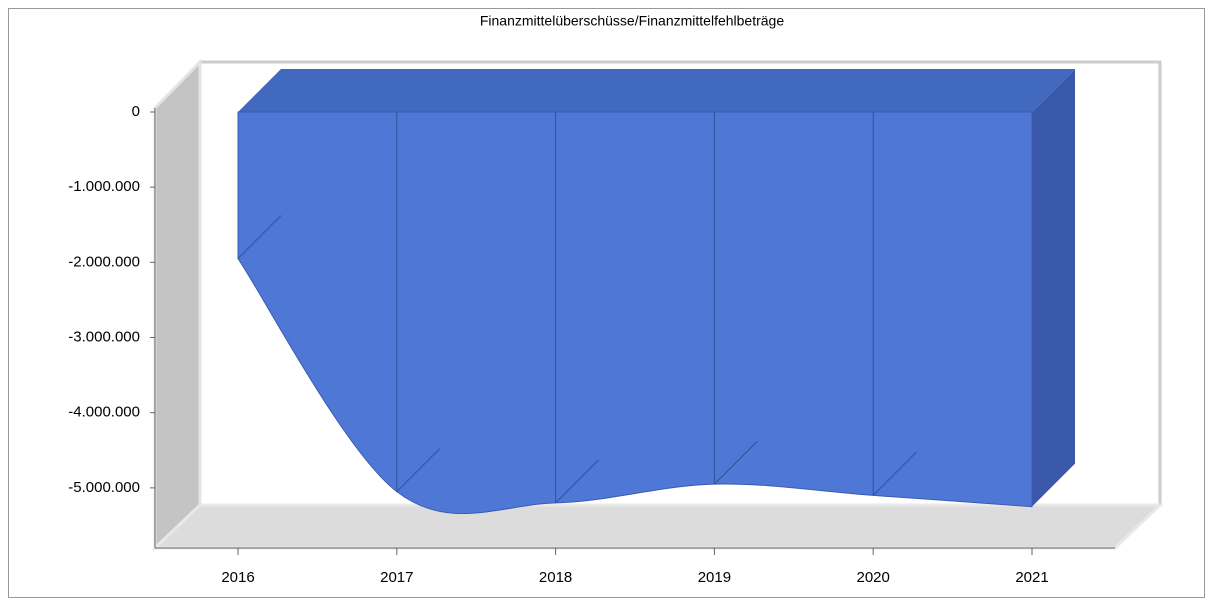 The image size is (1213, 606). What do you see at coordinates (396, 577) in the screenshot?
I see `x-tick-label: 2017` at bounding box center [396, 577].